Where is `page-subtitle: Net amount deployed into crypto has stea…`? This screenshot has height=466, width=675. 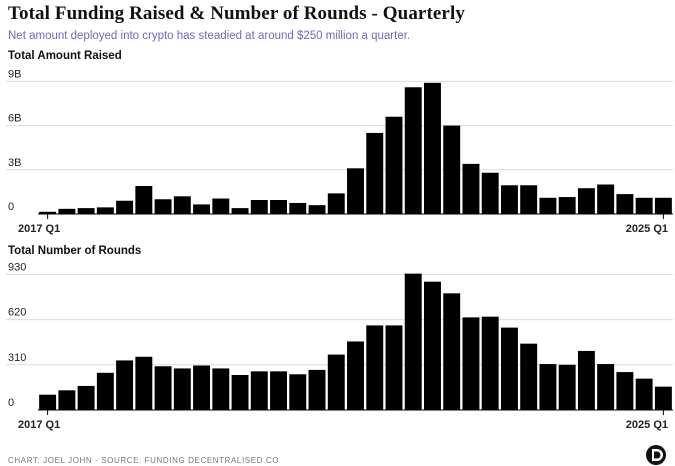
page-subtitle: Net amount deployed into crypto has stea… is located at coordinates (209, 36).